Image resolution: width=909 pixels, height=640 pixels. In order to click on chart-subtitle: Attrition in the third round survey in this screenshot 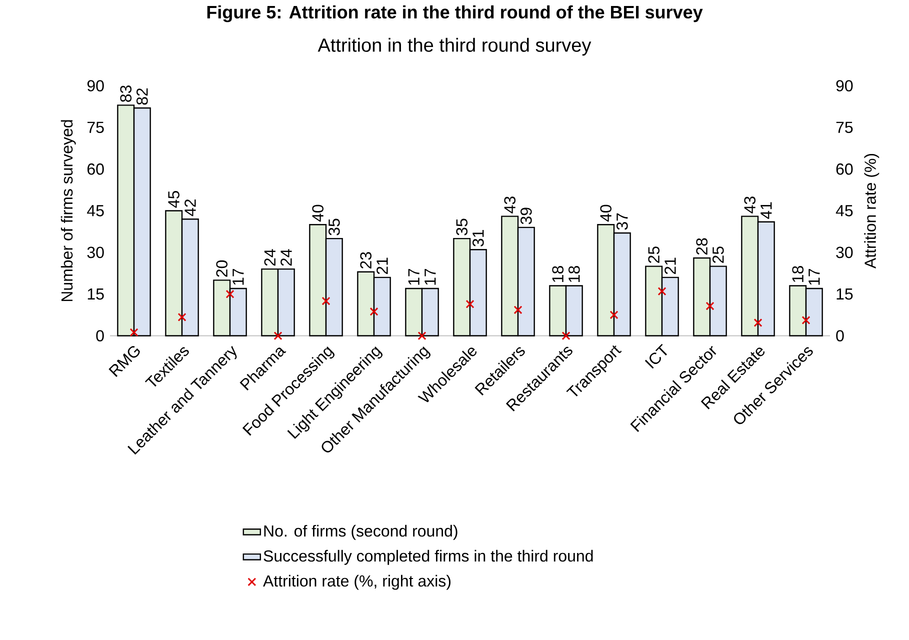, I will do `click(455, 47)`.